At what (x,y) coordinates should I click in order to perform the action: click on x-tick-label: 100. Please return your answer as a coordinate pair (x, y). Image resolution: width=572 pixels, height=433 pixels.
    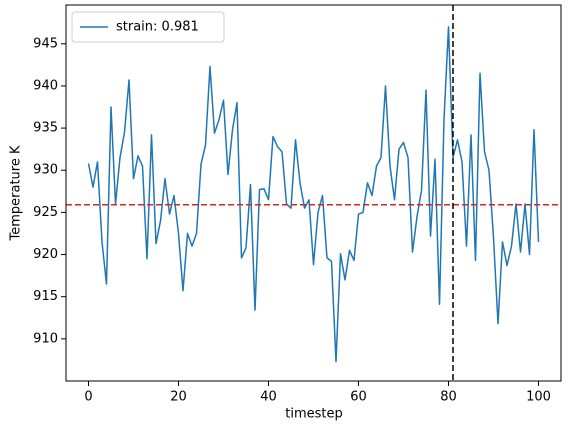
    Looking at the image, I should click on (538, 397).